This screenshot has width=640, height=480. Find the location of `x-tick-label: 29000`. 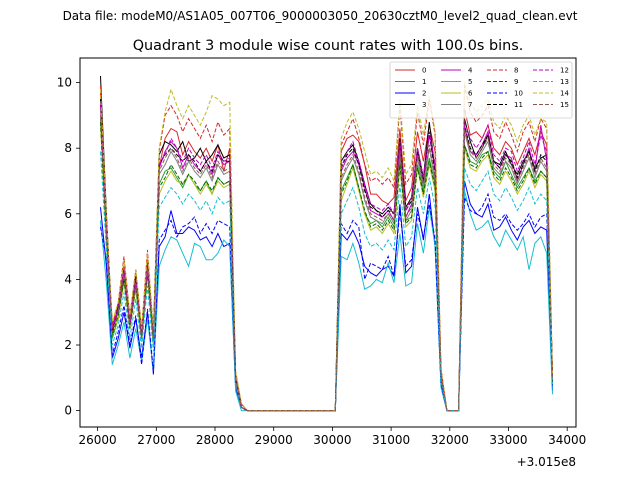

x-tick-label: 29000 is located at coordinates (274, 440).